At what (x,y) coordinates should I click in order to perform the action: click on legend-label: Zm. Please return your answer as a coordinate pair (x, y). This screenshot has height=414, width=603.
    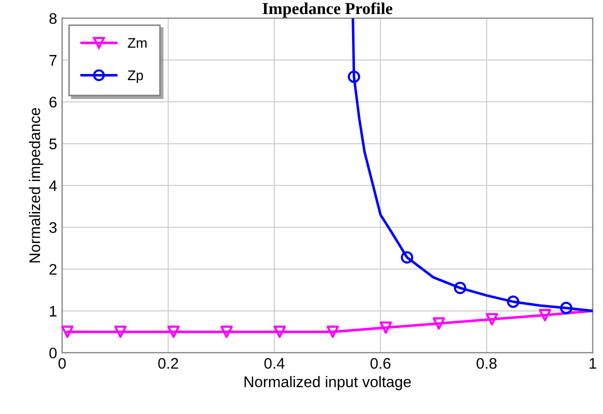
    Looking at the image, I should click on (137, 43).